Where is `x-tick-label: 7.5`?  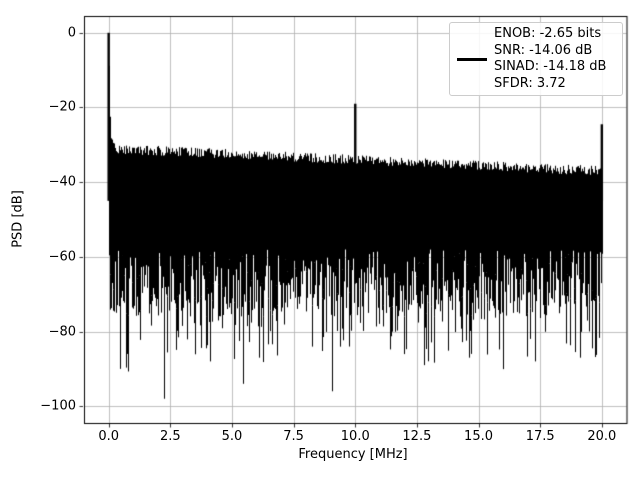 x-tick-label: 7.5 is located at coordinates (293, 436).